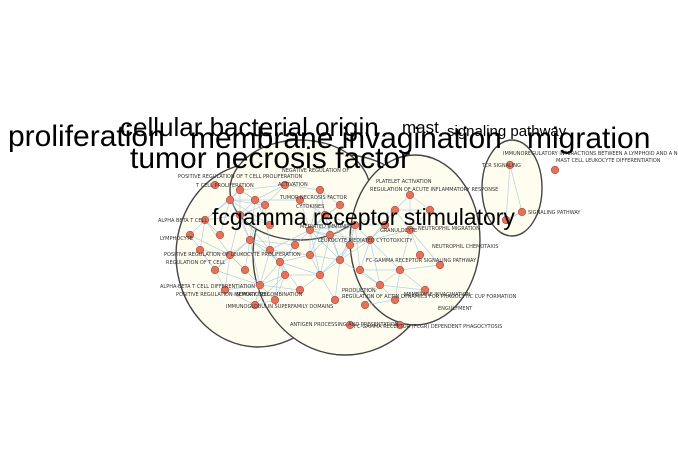 The image size is (678, 475). Describe the element at coordinates (554, 213) in the screenshot. I see `node-label: SIGNALING PATHWAY` at that location.